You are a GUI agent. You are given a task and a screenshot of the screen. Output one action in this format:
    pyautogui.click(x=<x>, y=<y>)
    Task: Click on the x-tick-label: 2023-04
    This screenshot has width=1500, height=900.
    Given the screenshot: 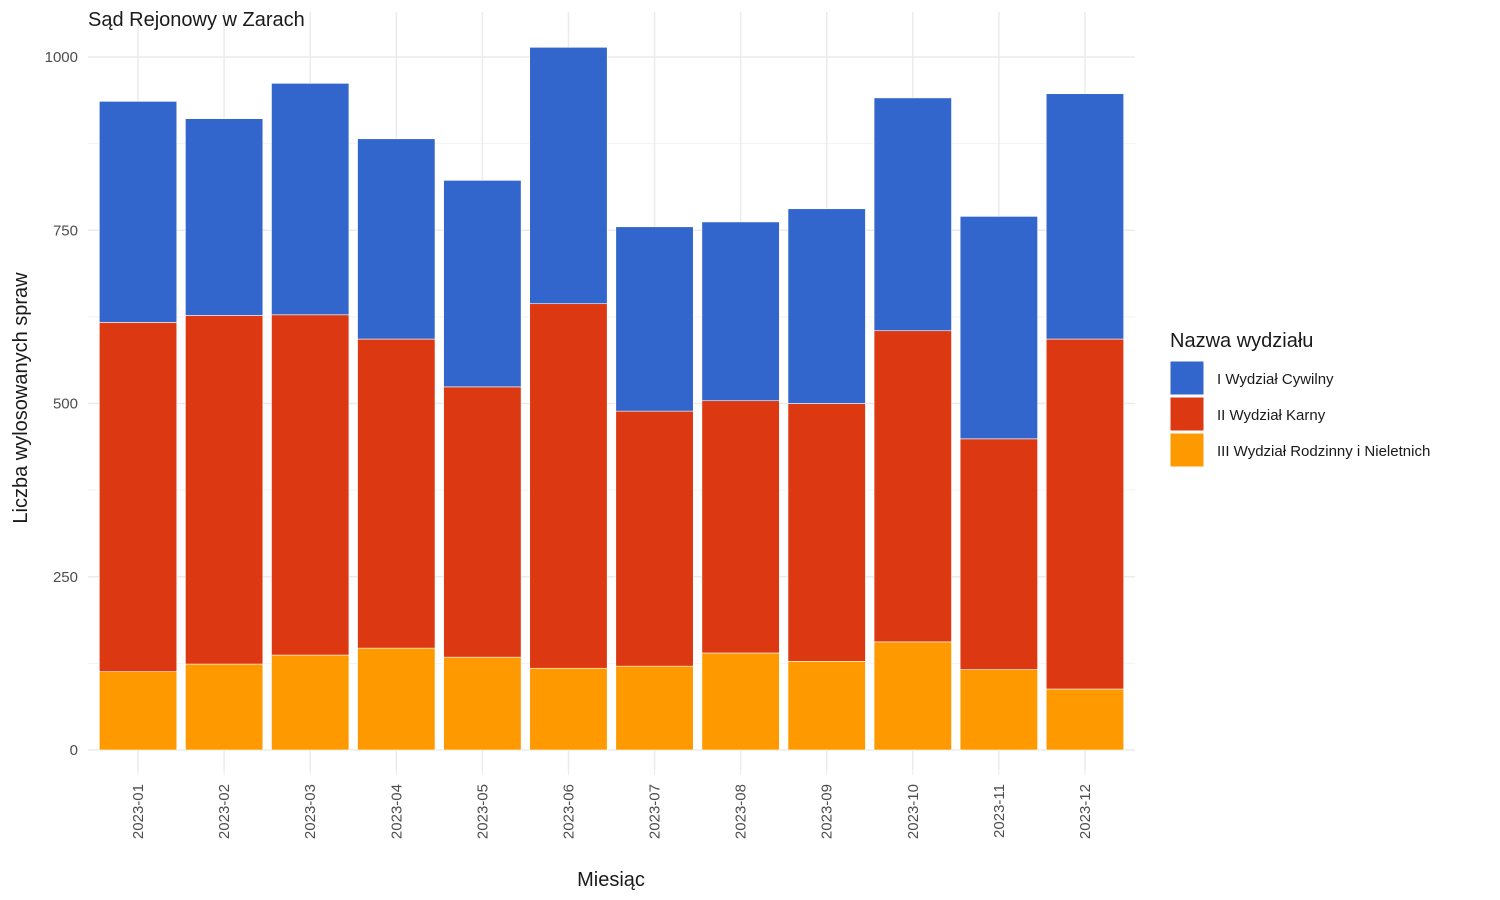 What is the action you would take?
    pyautogui.click(x=396, y=811)
    